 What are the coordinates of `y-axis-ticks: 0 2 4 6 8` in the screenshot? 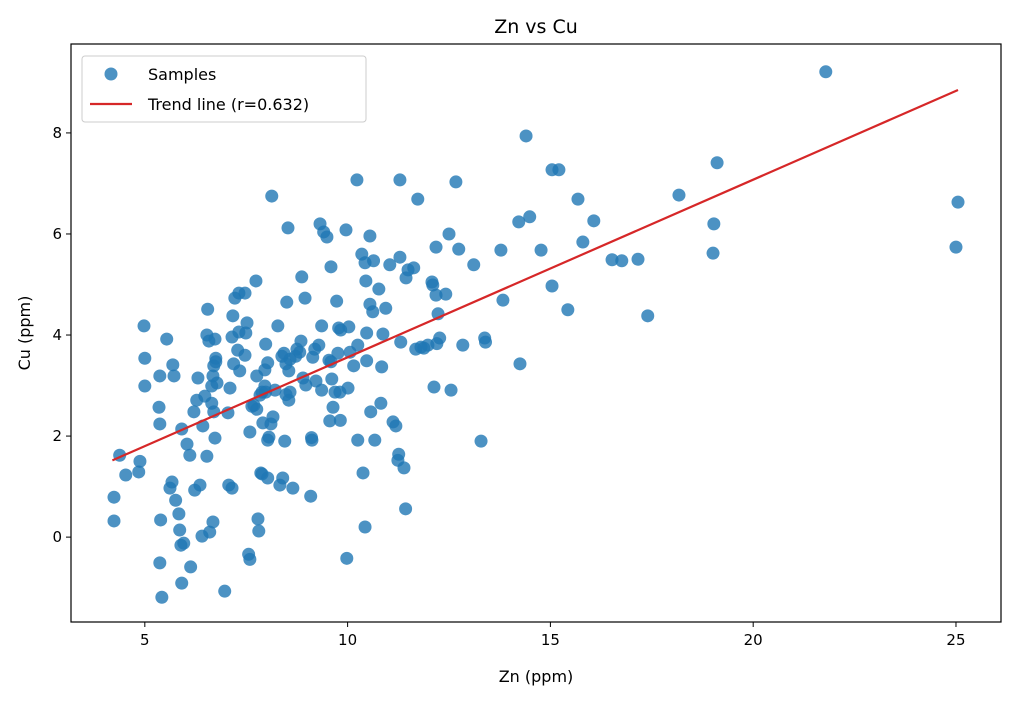 It's located at (61, 335).